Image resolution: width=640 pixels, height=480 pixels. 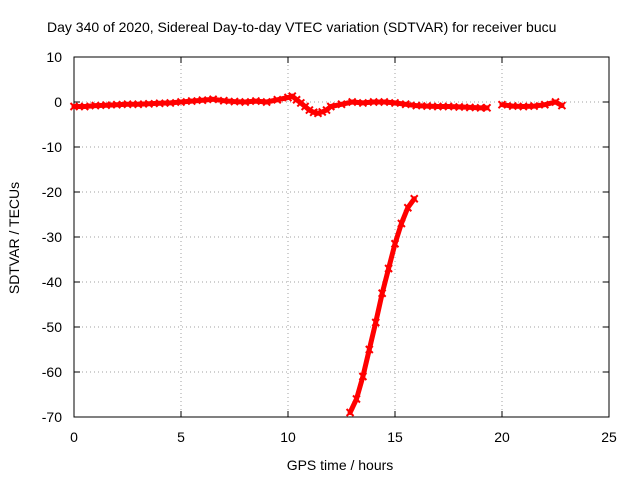 I want to click on y-tick-label: -20, so click(x=52, y=192).